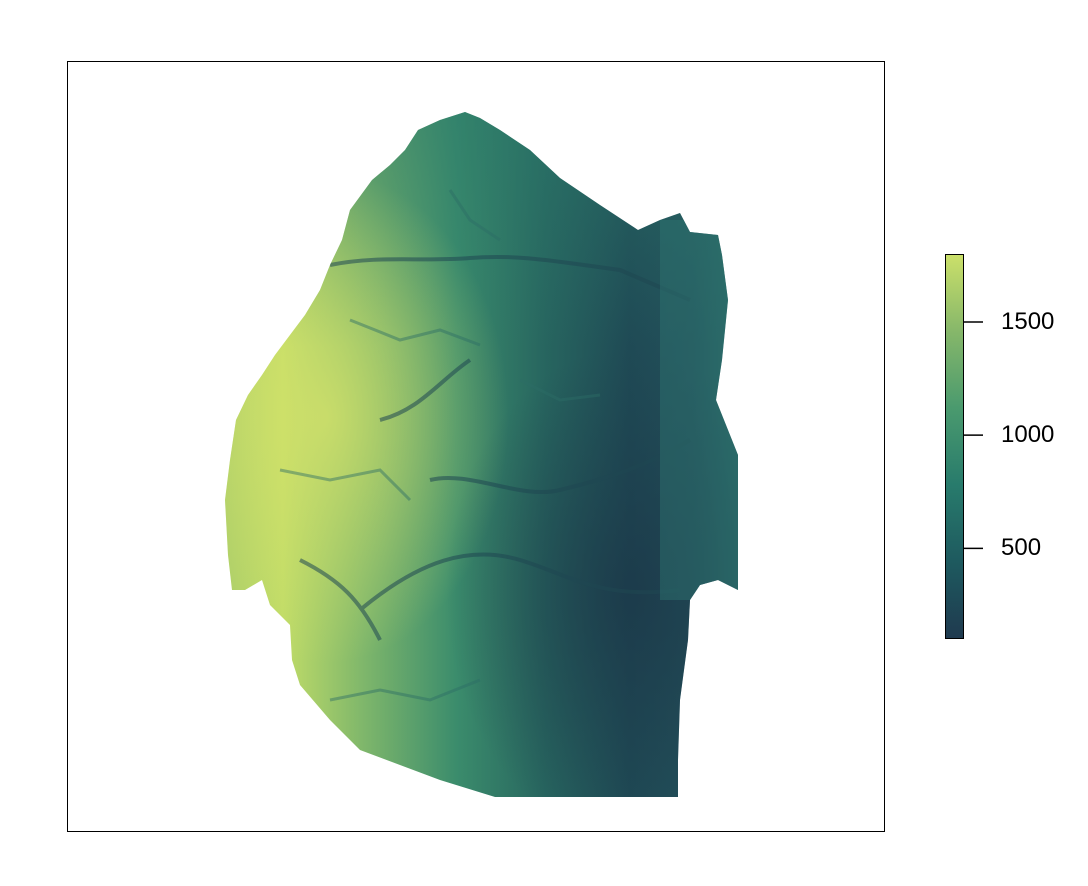 This screenshot has height=886, width=1088. What do you see at coordinates (1028, 435) in the screenshot?
I see `legend-tick-label: 1000` at bounding box center [1028, 435].